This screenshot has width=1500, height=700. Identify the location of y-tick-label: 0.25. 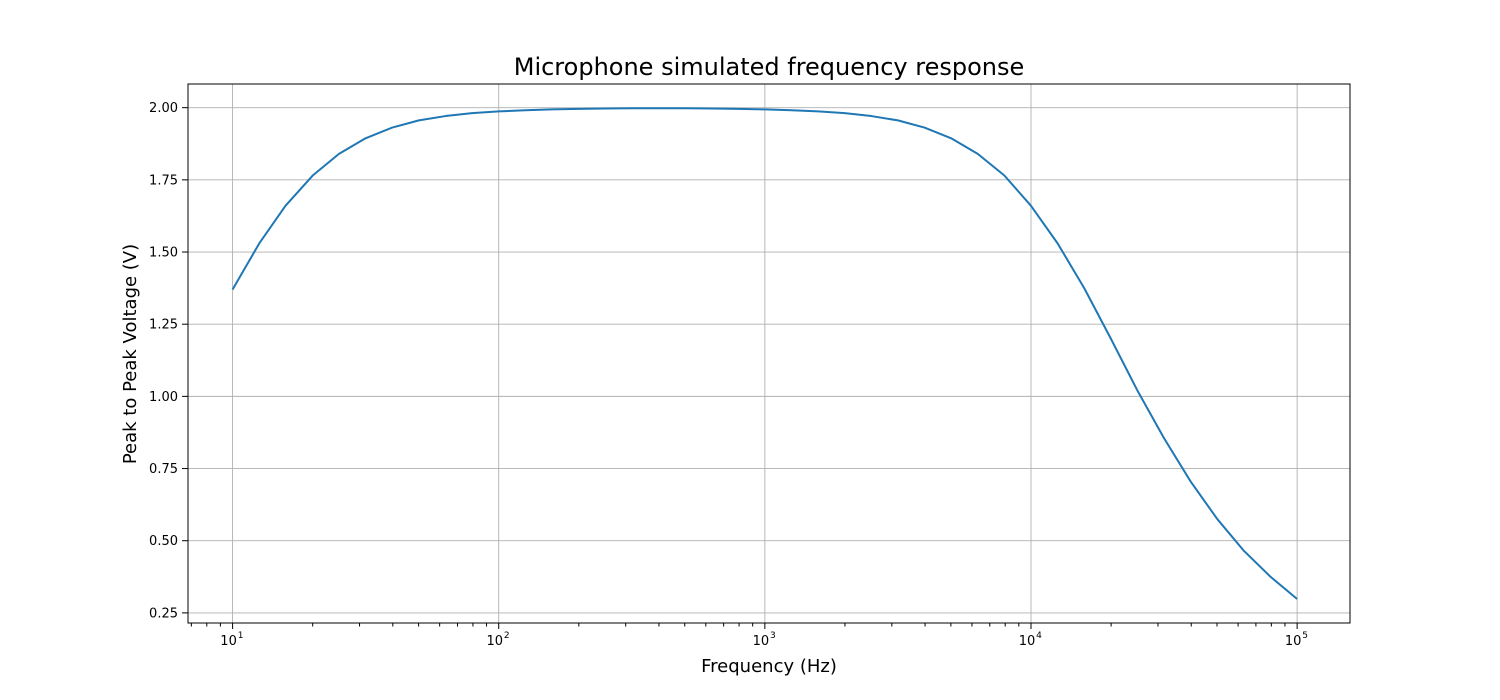
(163, 613).